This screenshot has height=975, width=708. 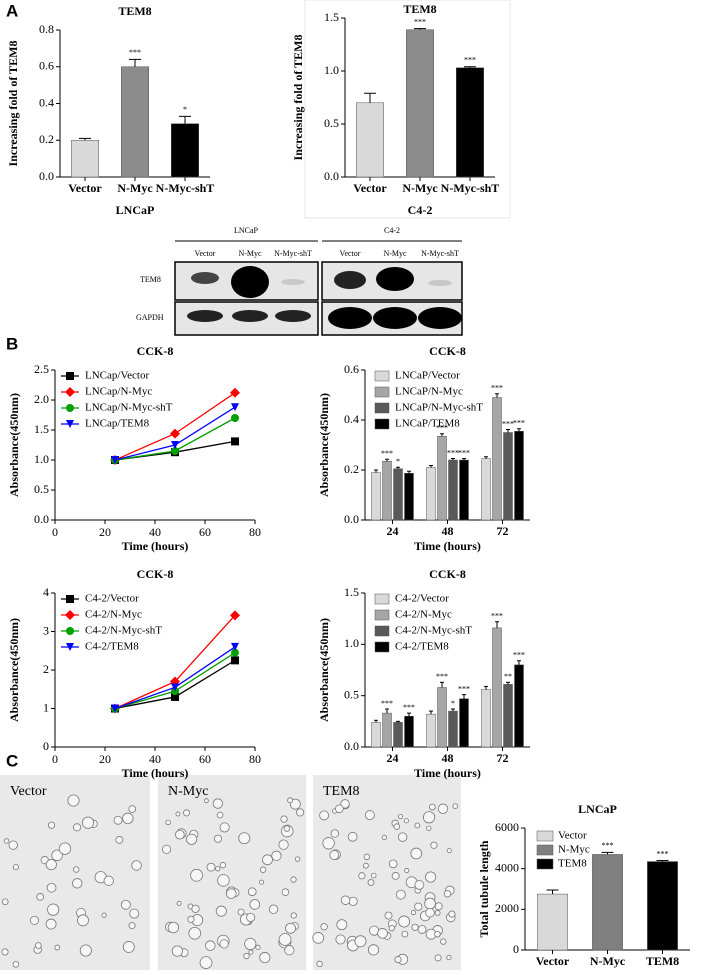 What do you see at coordinates (12, 10) in the screenshot?
I see `panel-label: A` at bounding box center [12, 10].